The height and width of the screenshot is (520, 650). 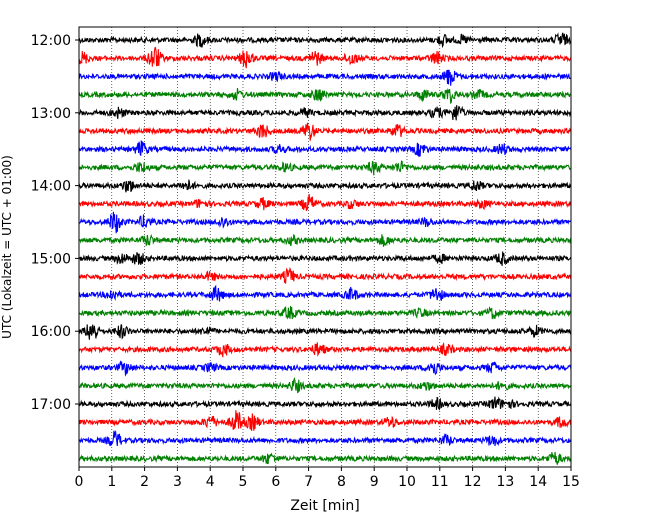 I want to click on x-tick-label: 2, so click(x=144, y=482).